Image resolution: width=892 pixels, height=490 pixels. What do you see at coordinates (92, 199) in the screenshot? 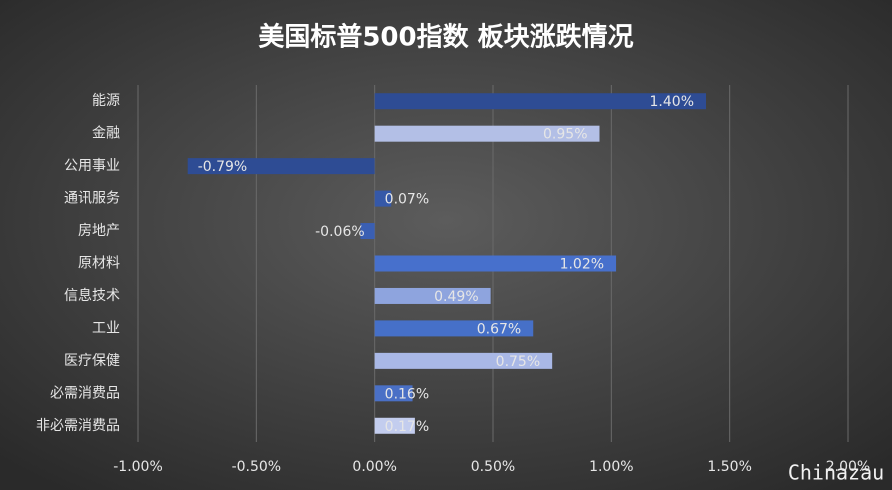
I see `y-tick-label: 通讯服务` at bounding box center [92, 199].